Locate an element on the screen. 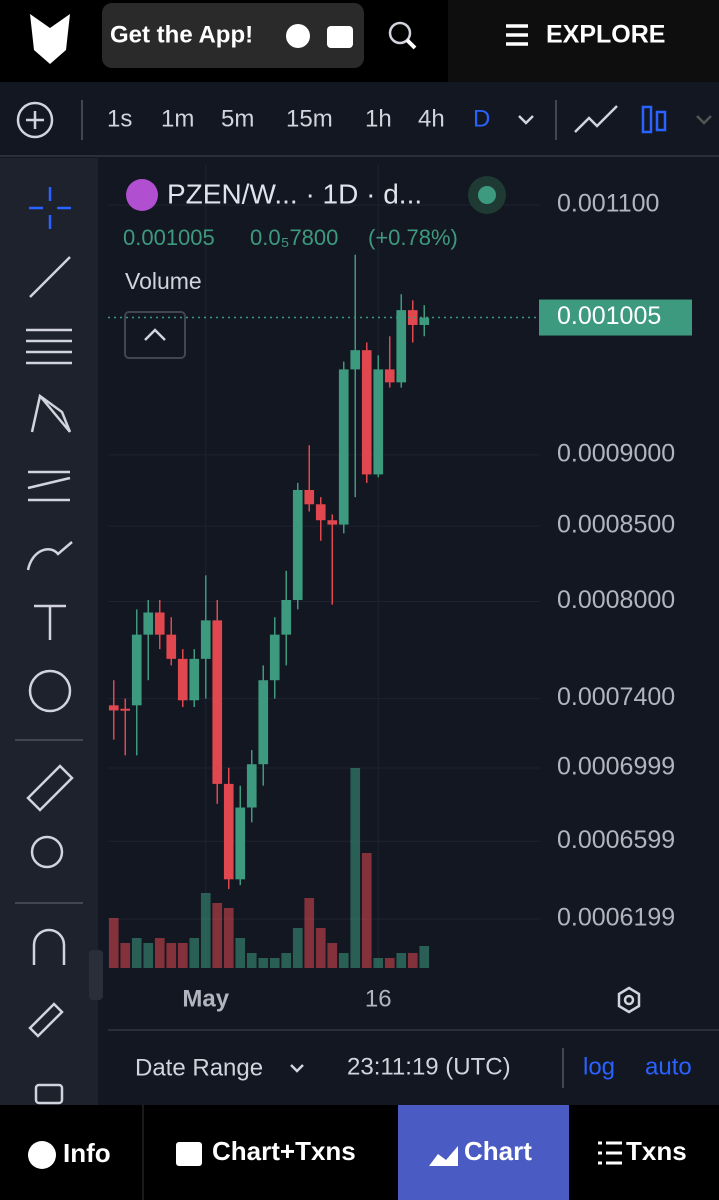 The width and height of the screenshot is (719, 1200). add-icon is located at coordinates (35, 120).